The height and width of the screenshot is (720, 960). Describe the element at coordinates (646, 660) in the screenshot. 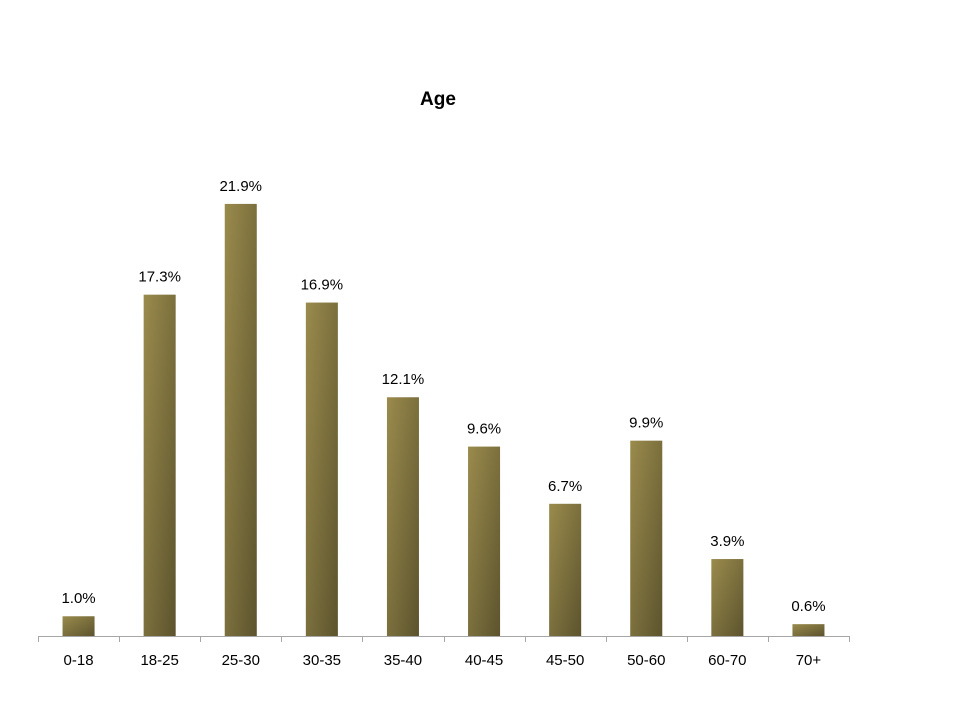

I see `x-tick-label: 50-60` at that location.